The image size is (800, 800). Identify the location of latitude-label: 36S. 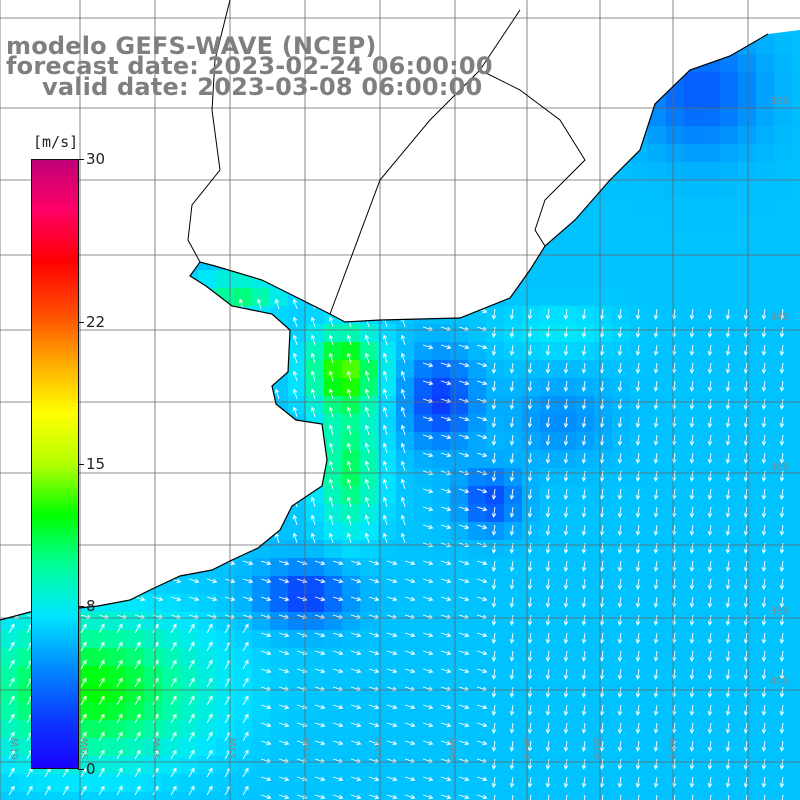
(779, 467).